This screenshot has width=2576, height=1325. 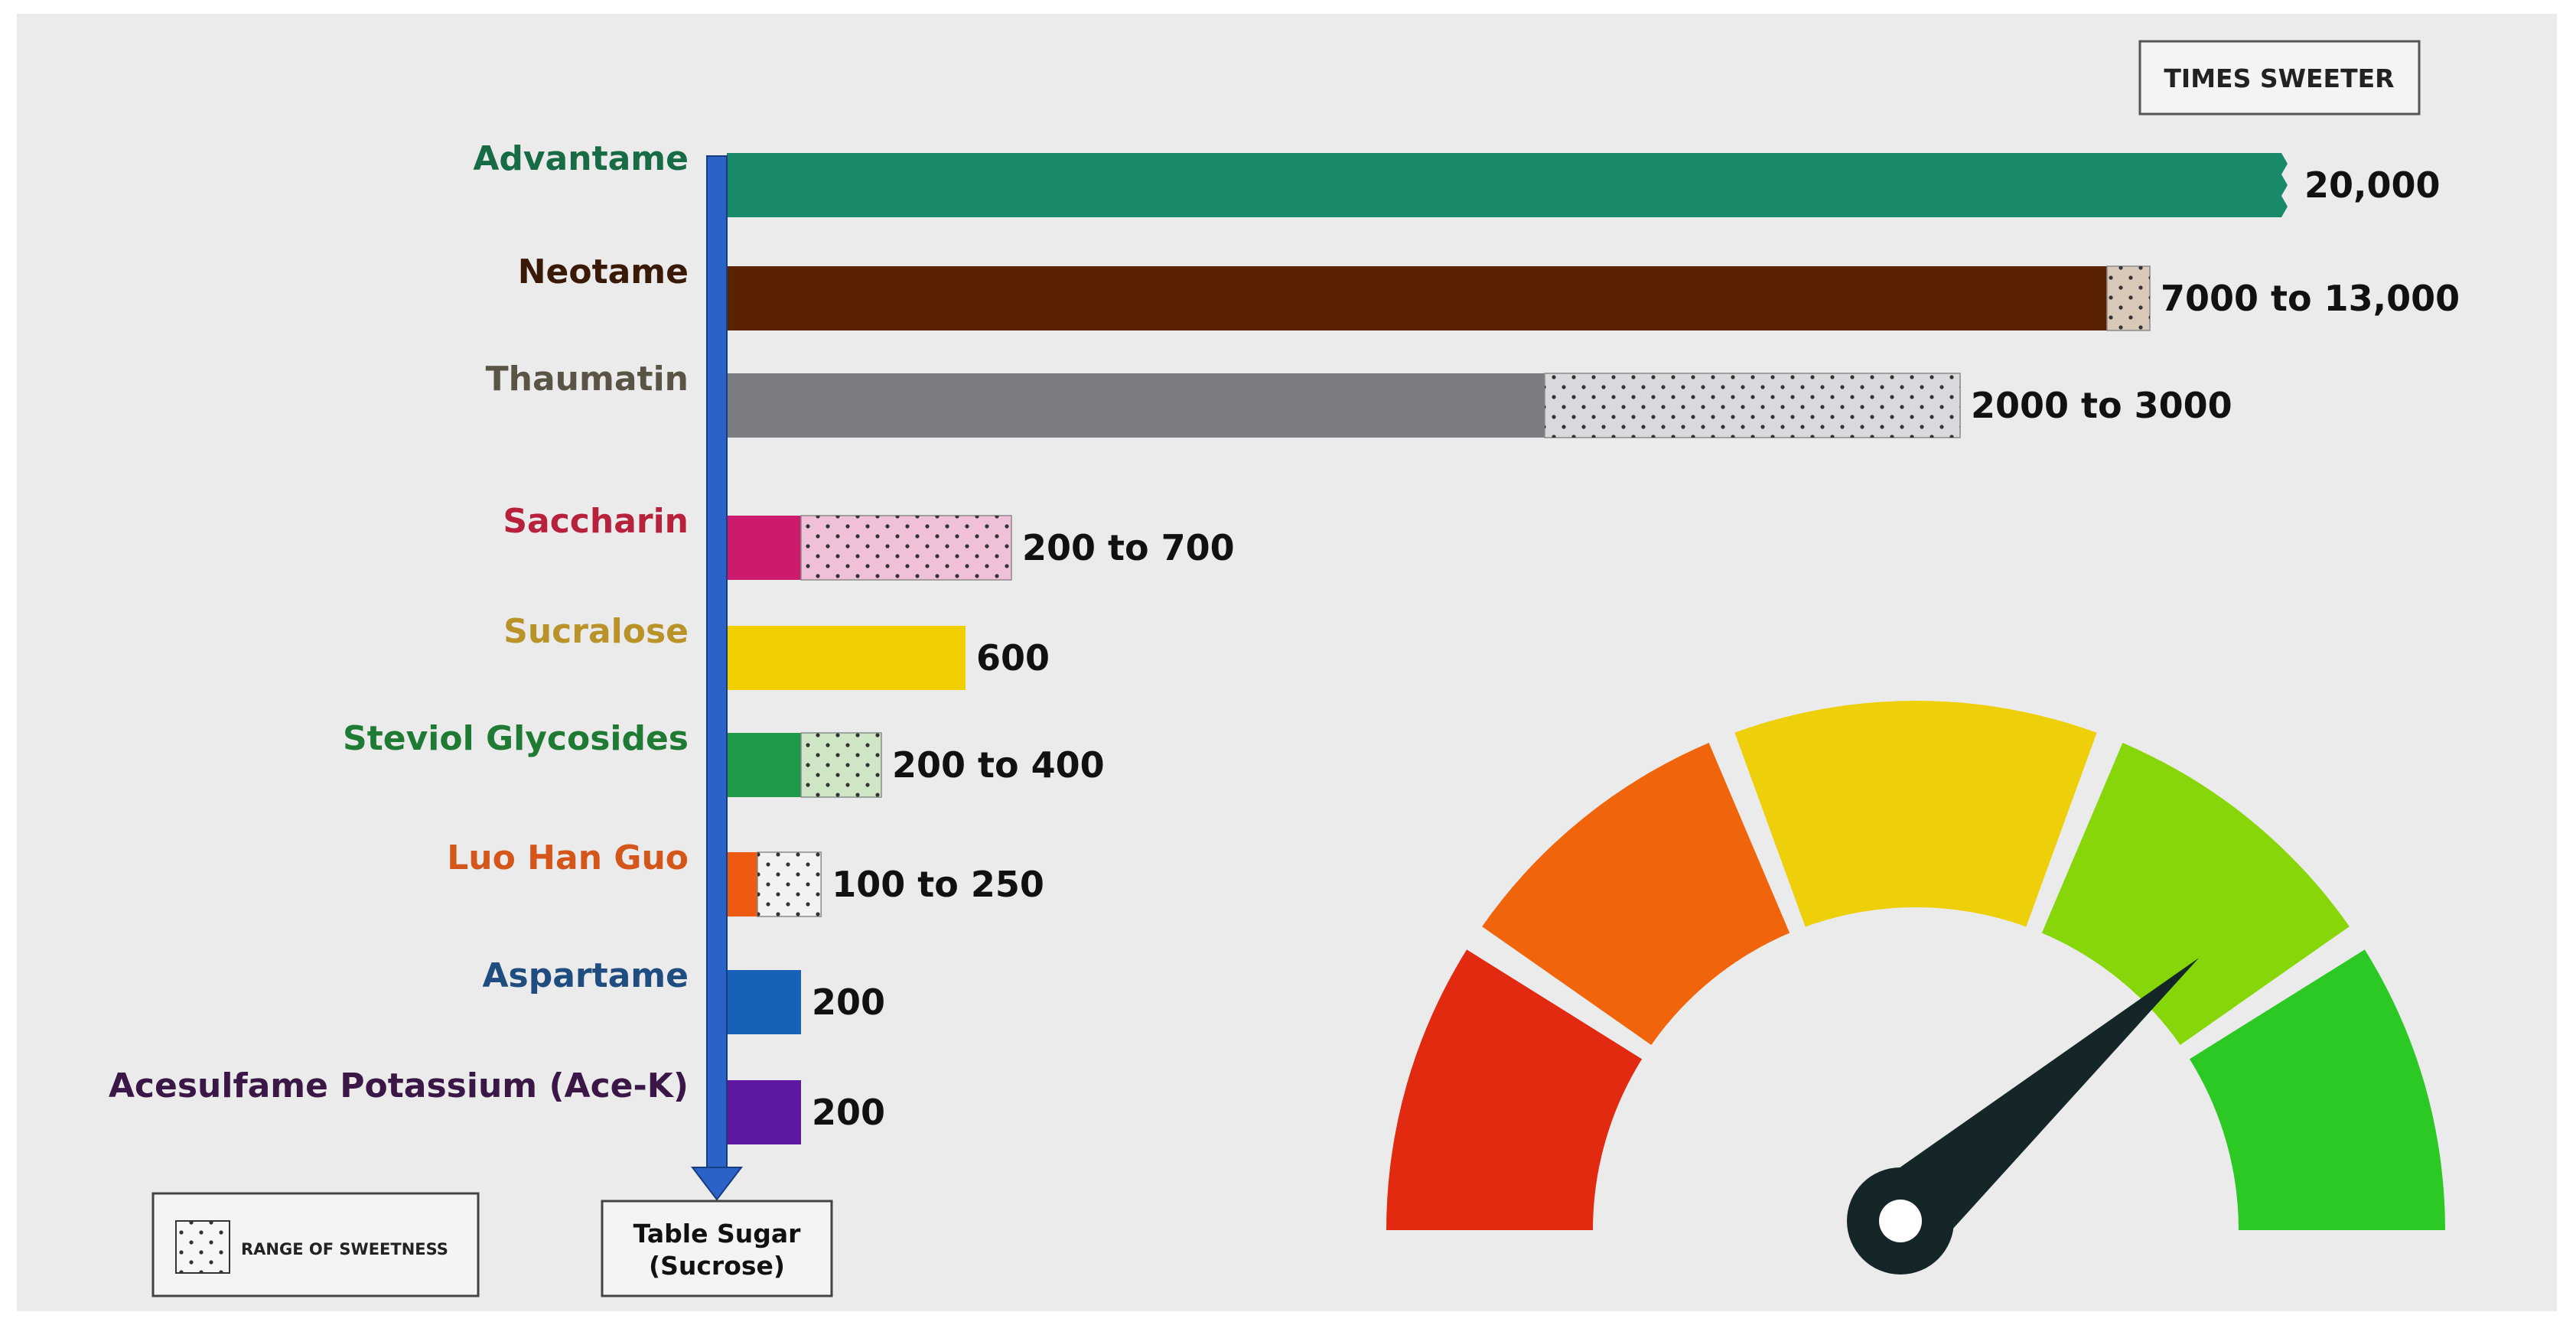 I want to click on bar-name-advantame: Advantame, so click(x=581, y=158).